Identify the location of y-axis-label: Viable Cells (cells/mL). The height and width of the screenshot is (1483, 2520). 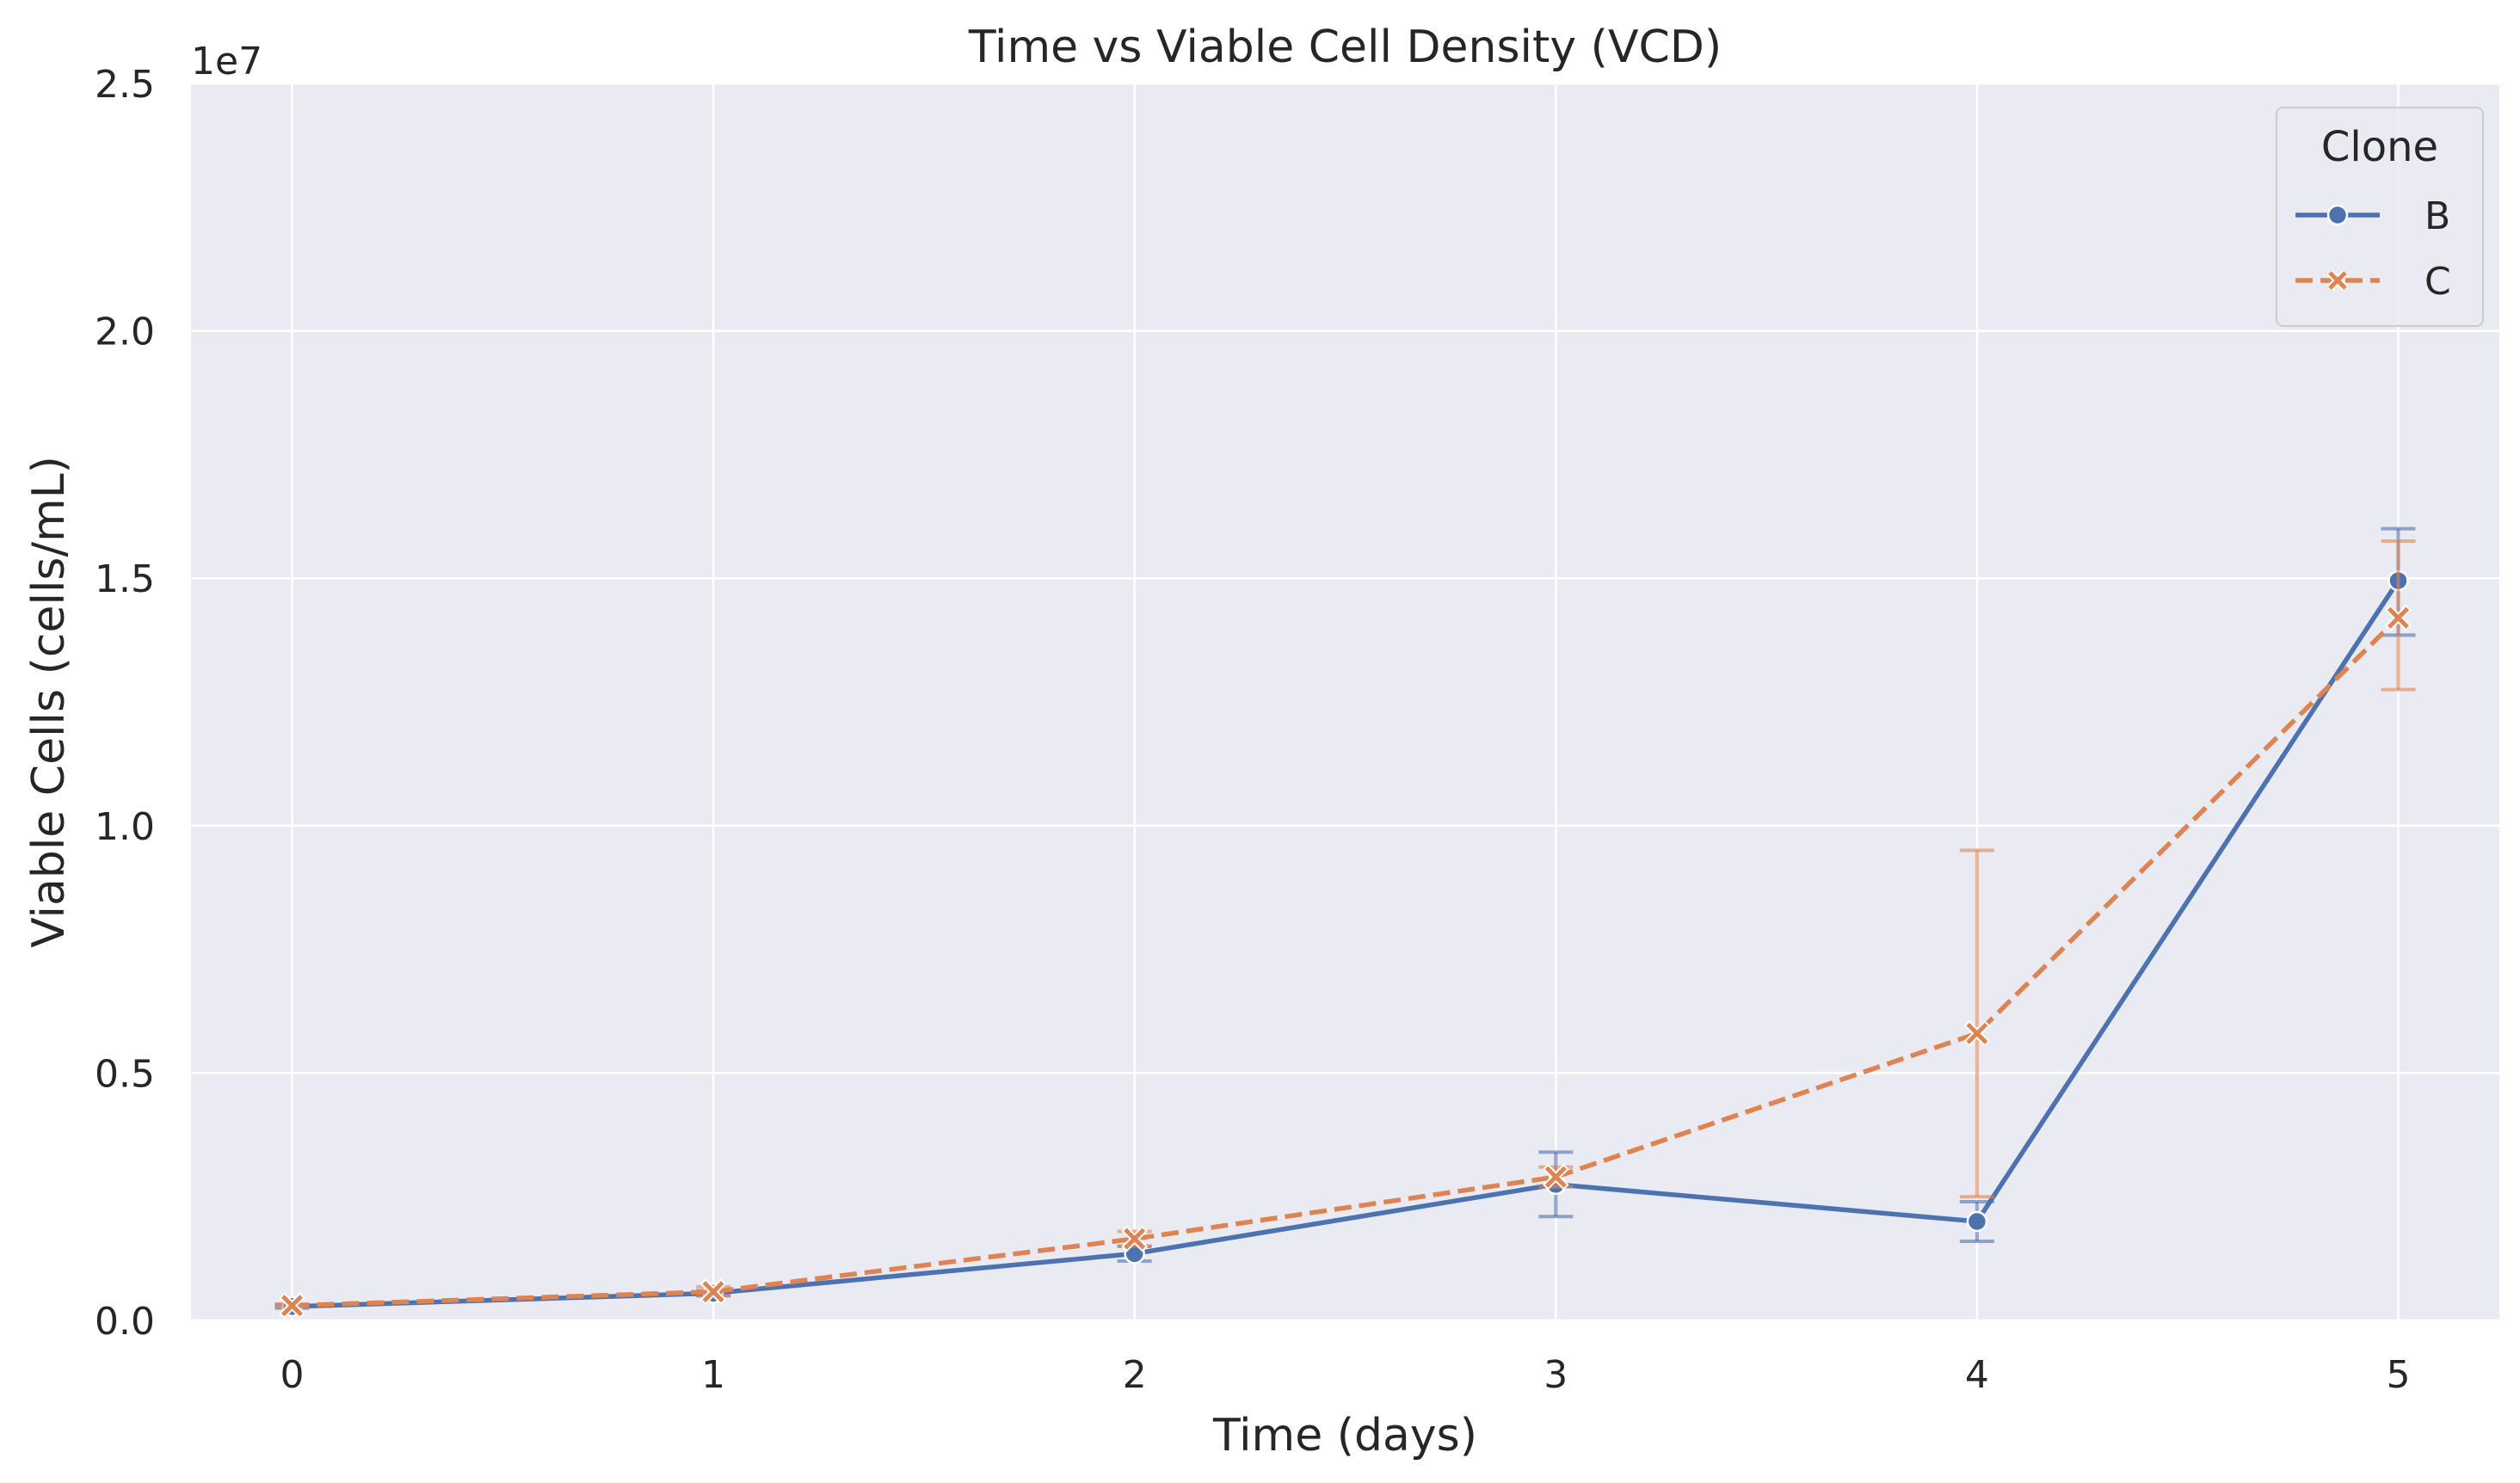
(49, 702).